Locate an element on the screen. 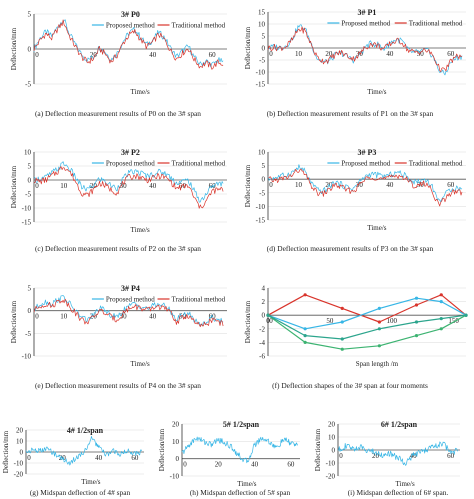  panel-caption: (g) Midspan deflection of 4# span is located at coordinates (80, 492).